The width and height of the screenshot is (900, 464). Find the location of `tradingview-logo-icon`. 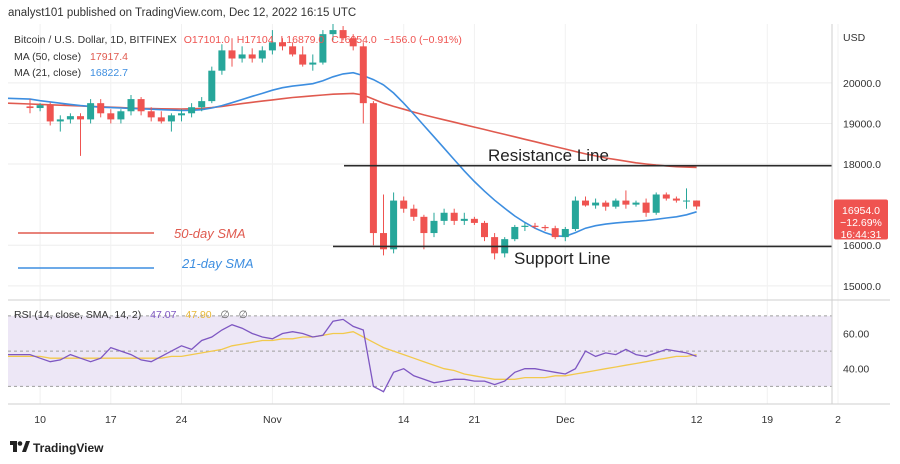

tradingview-logo-icon is located at coordinates (20, 446).